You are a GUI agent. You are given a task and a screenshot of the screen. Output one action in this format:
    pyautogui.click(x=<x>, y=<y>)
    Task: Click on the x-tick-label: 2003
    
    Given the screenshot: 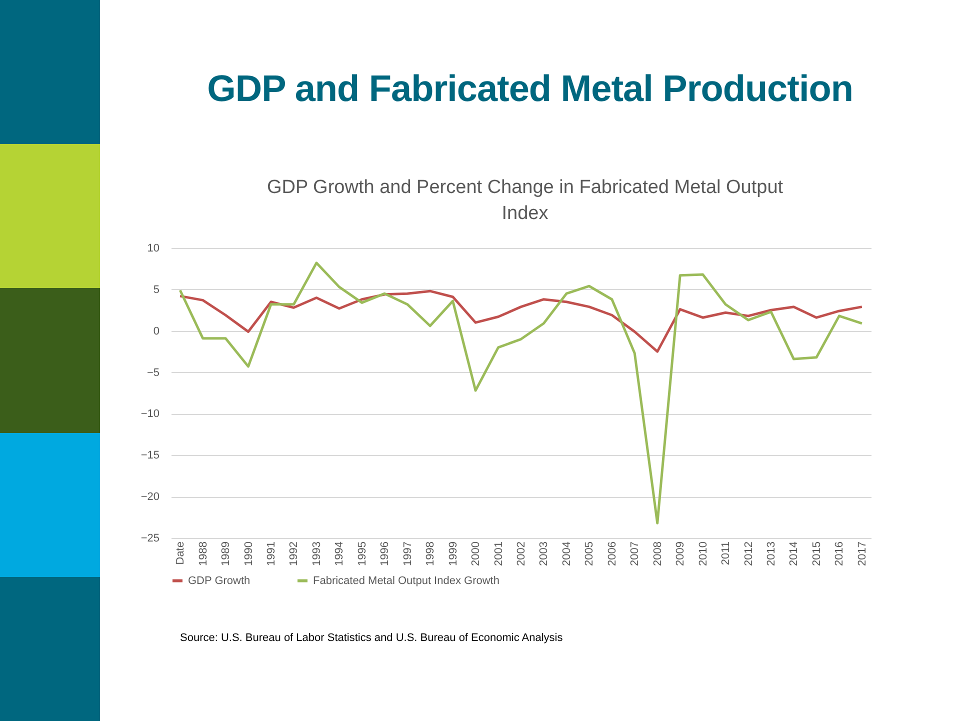 What is the action you would take?
    pyautogui.click(x=544, y=554)
    